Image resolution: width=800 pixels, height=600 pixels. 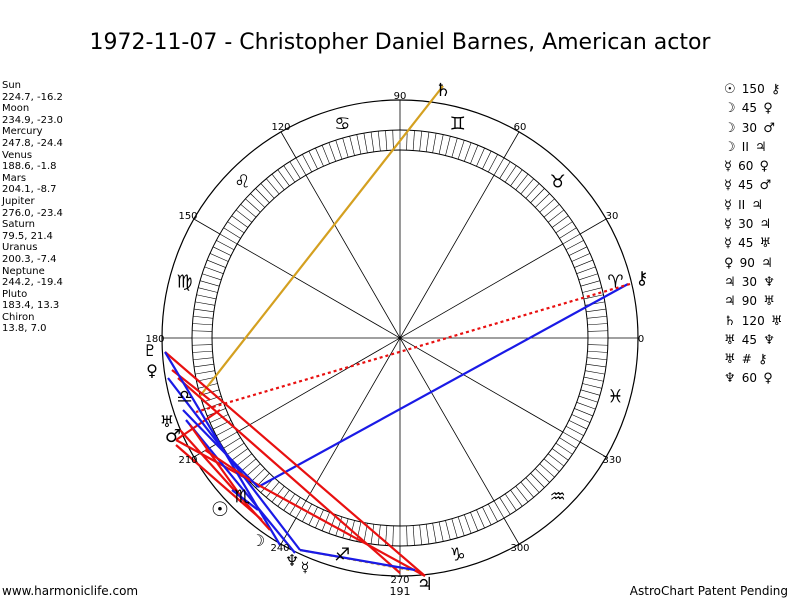 I want to click on footer-patent: AstroChart Patent Pending, so click(x=708, y=591).